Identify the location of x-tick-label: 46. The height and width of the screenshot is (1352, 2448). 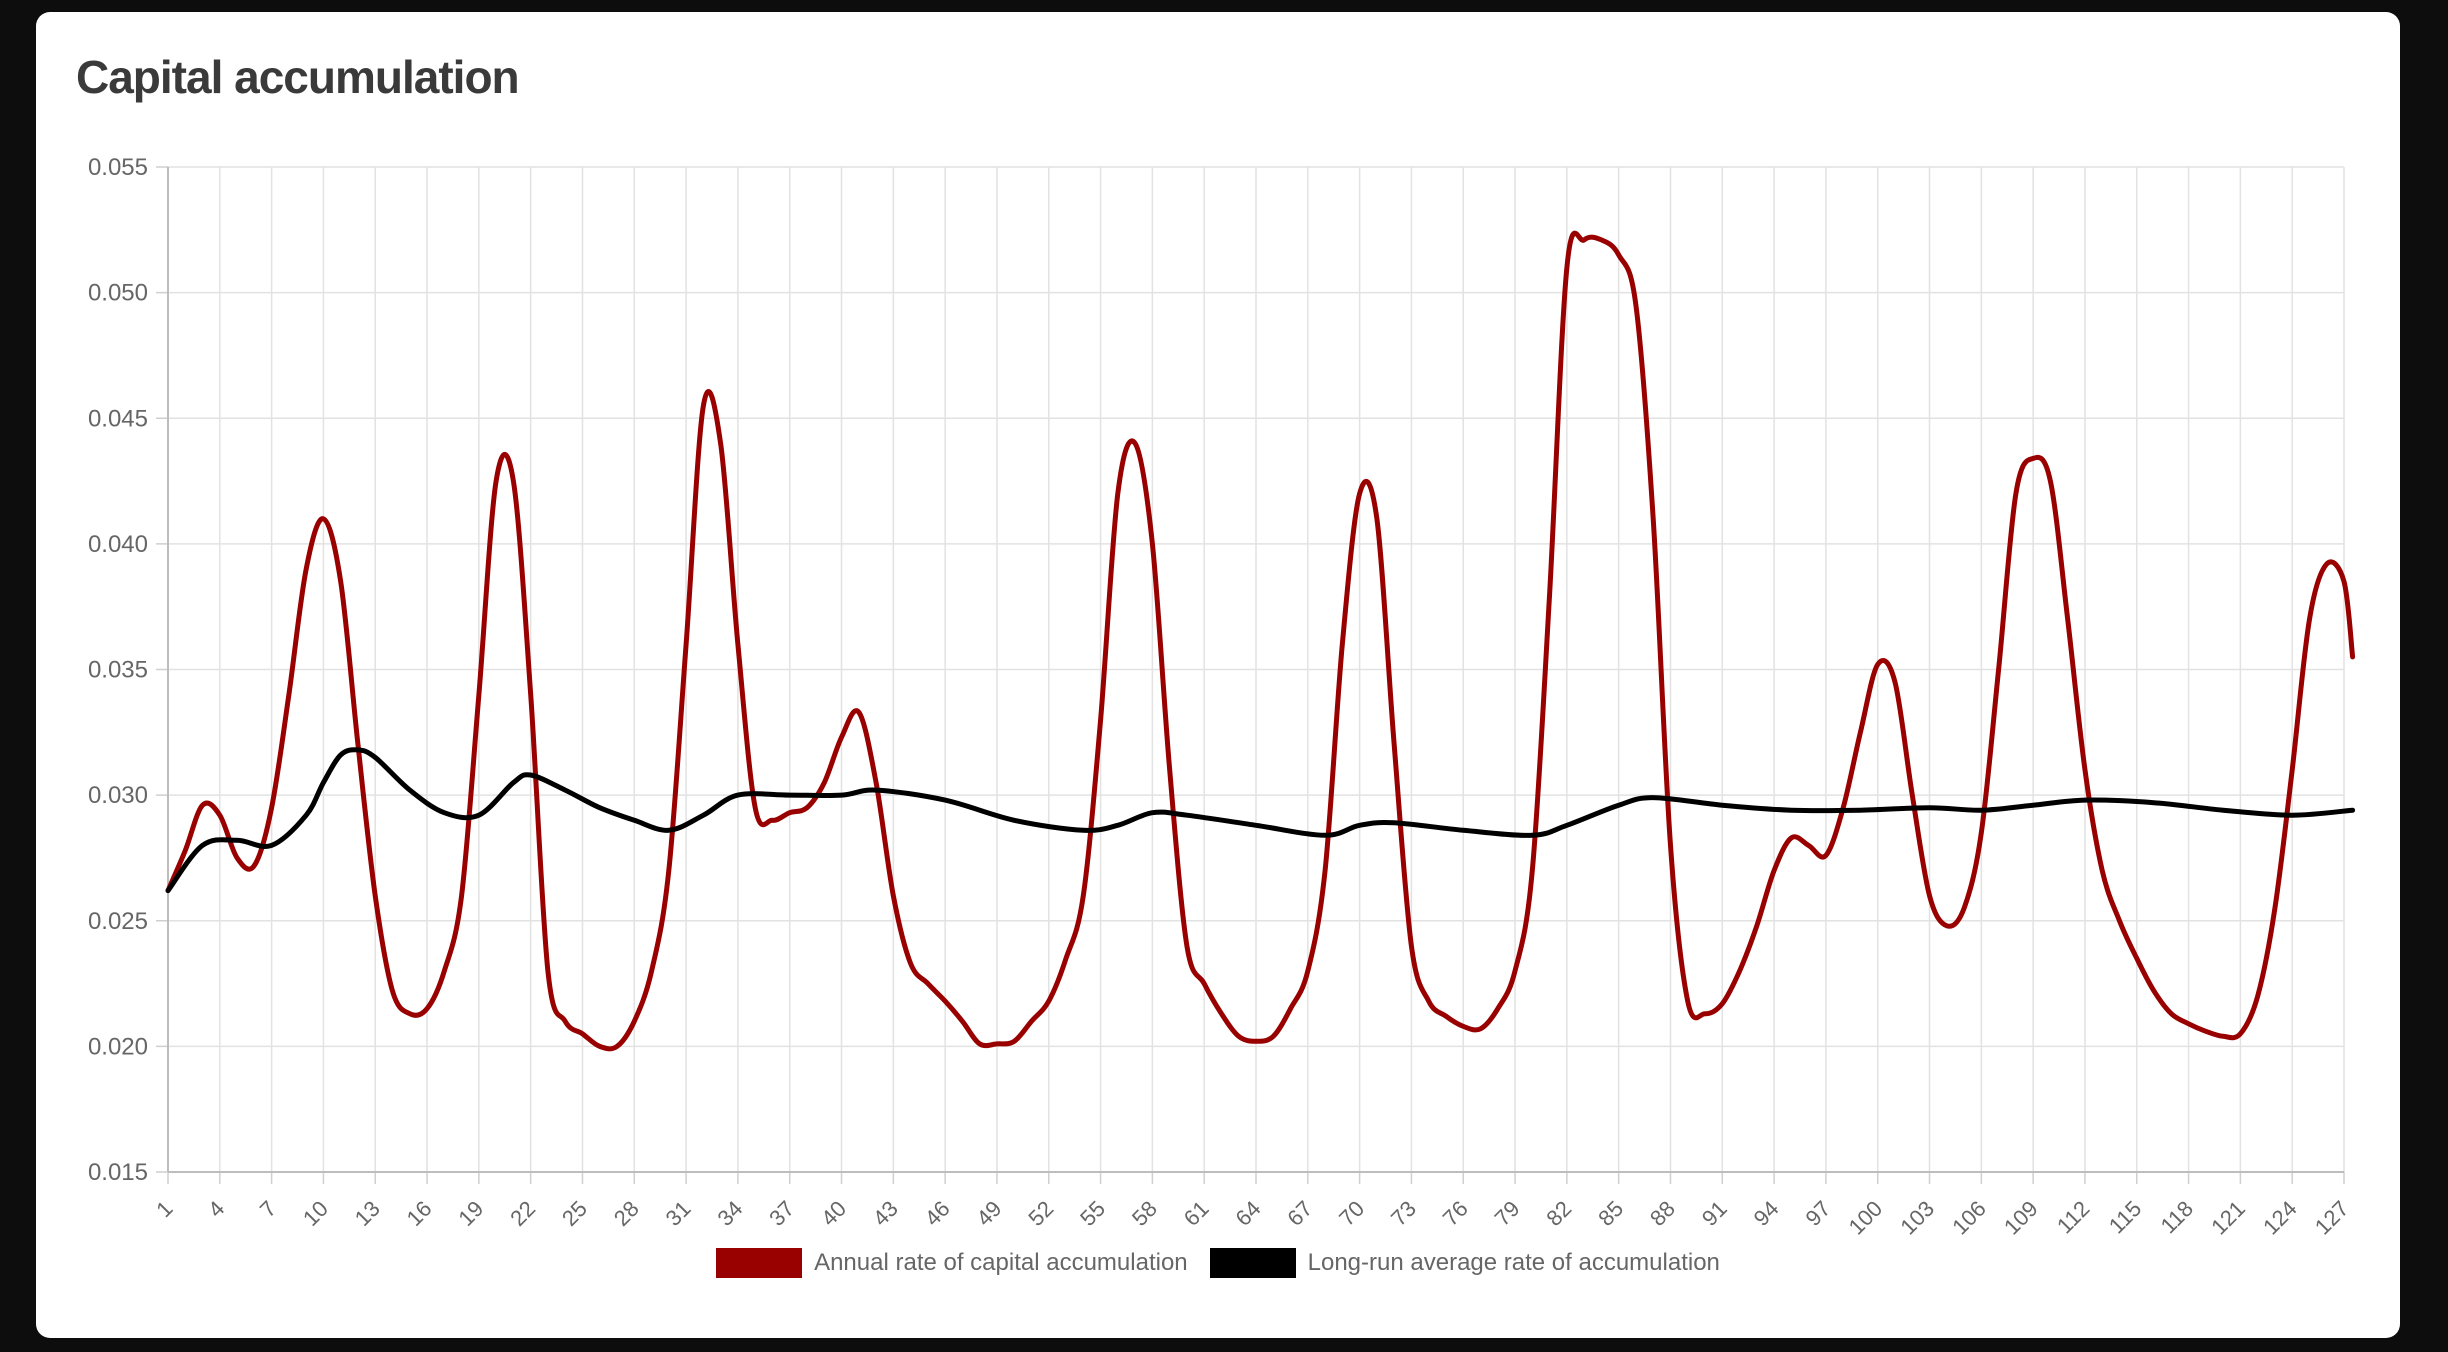
(937, 1213).